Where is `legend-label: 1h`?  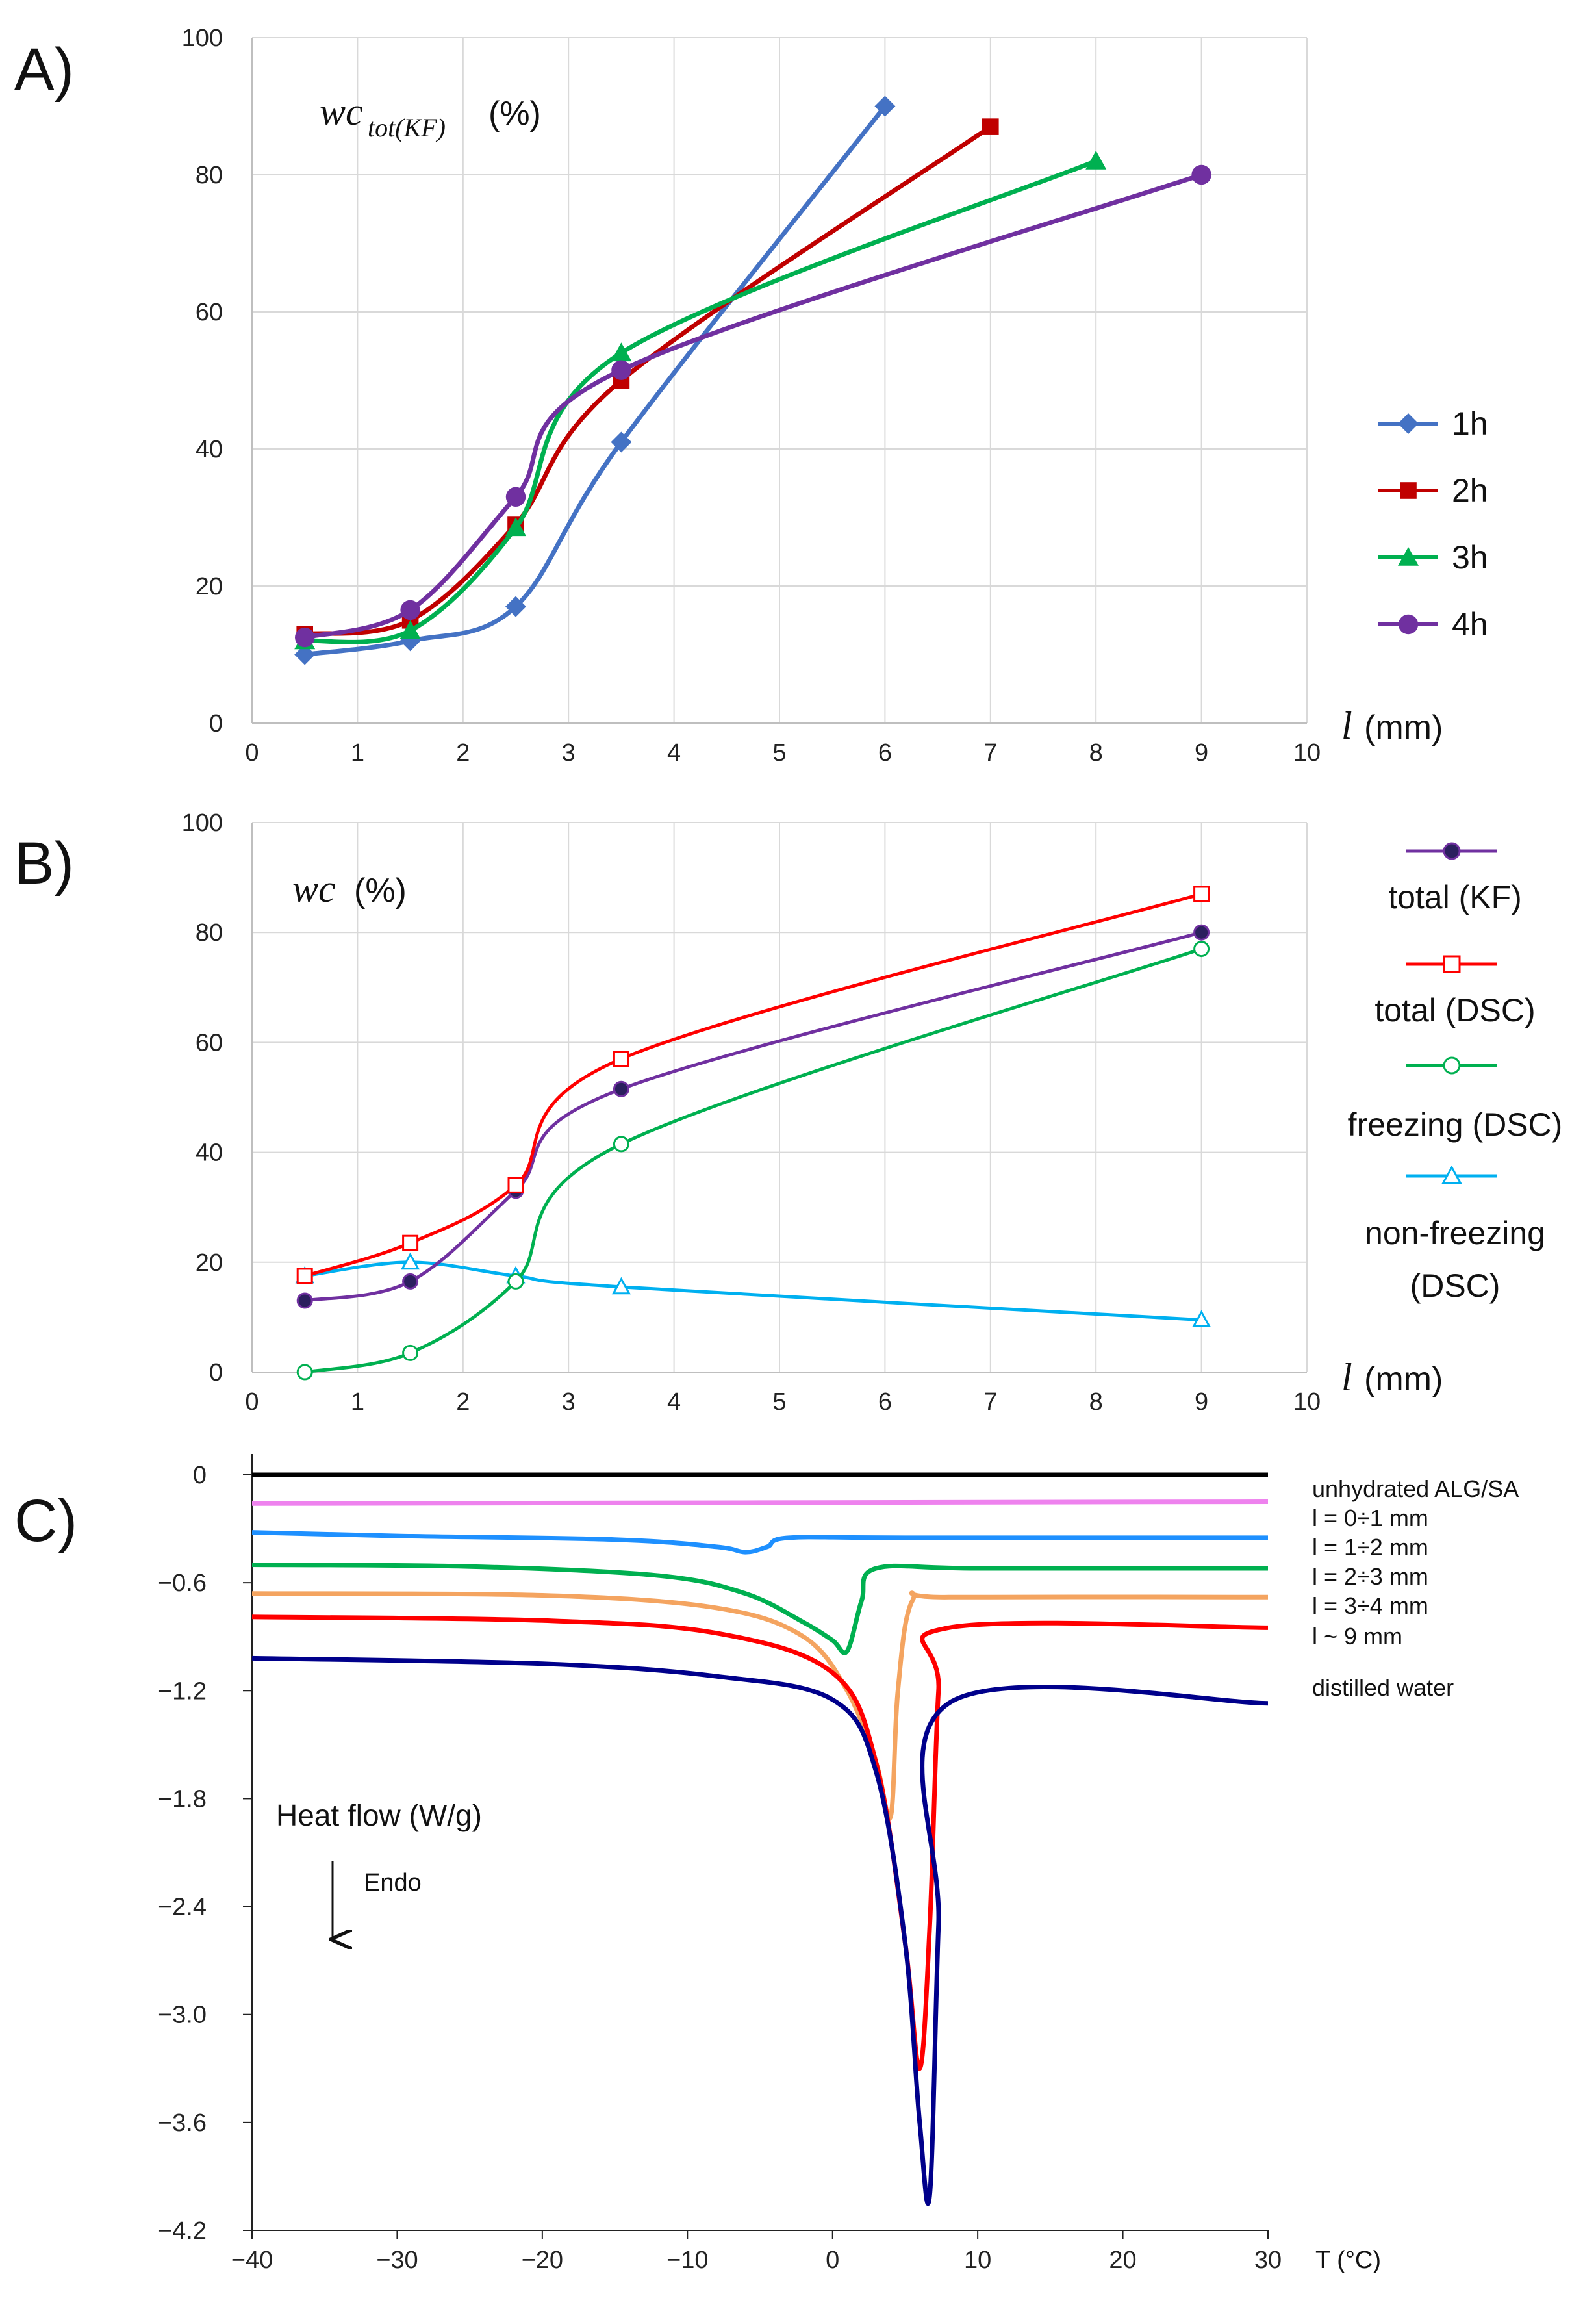 legend-label: 1h is located at coordinates (1470, 424).